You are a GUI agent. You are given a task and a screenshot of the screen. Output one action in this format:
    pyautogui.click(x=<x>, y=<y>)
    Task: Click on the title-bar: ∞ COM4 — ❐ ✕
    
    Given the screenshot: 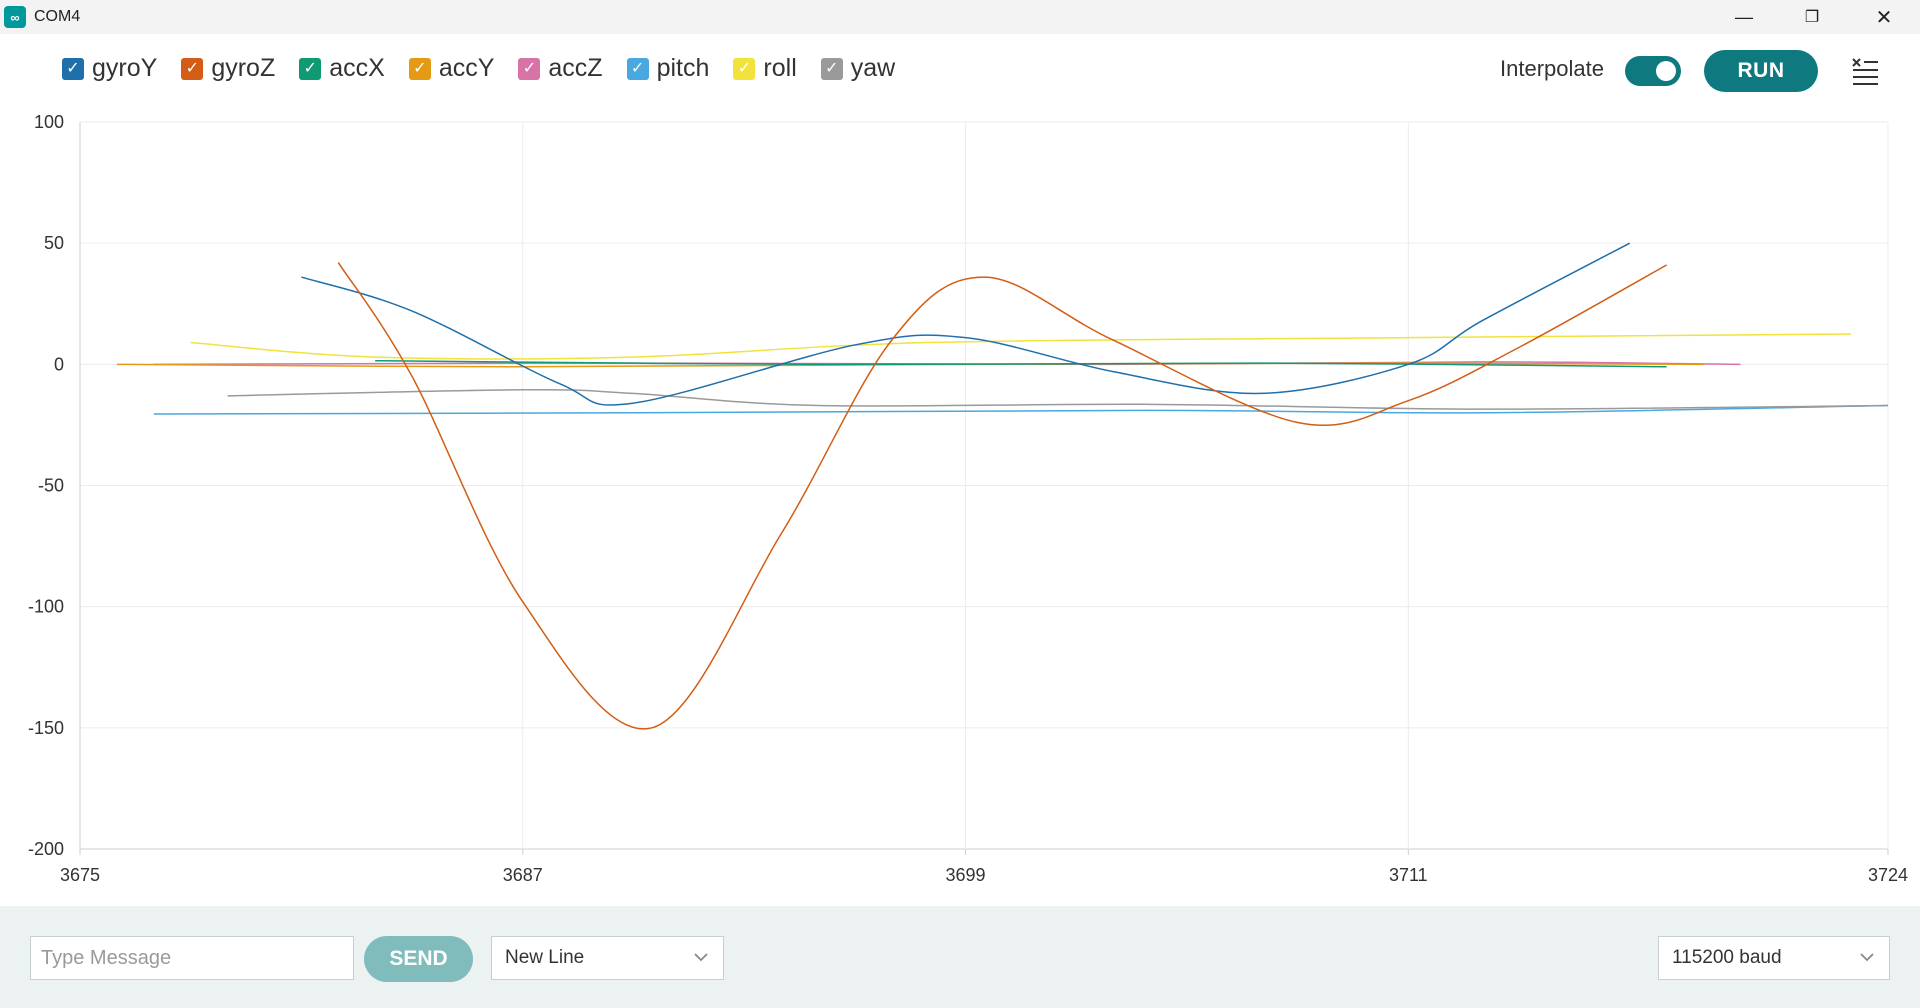 What is the action you would take?
    pyautogui.click(x=960, y=17)
    